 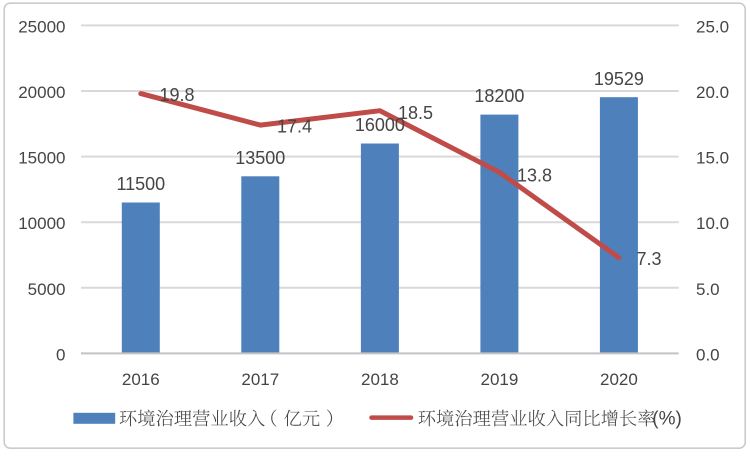 I want to click on svg-text: 5.0, so click(x=708, y=289).